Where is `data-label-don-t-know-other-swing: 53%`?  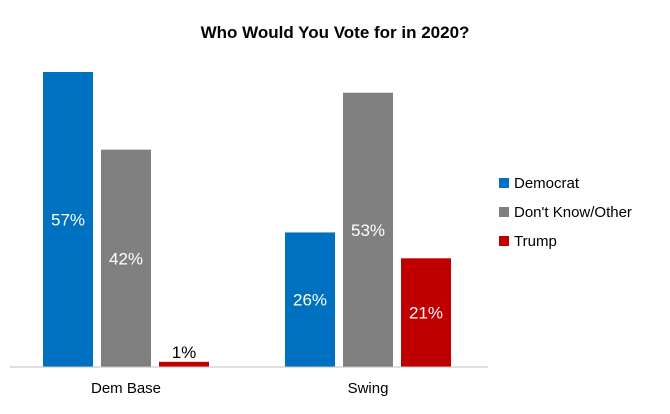
data-label-don-t-know-other-swing: 53% is located at coordinates (368, 230).